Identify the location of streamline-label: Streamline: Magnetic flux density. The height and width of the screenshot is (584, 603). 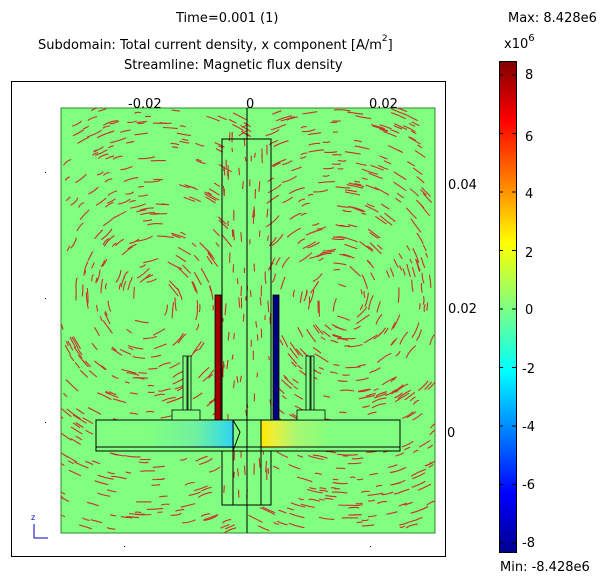
(233, 65).